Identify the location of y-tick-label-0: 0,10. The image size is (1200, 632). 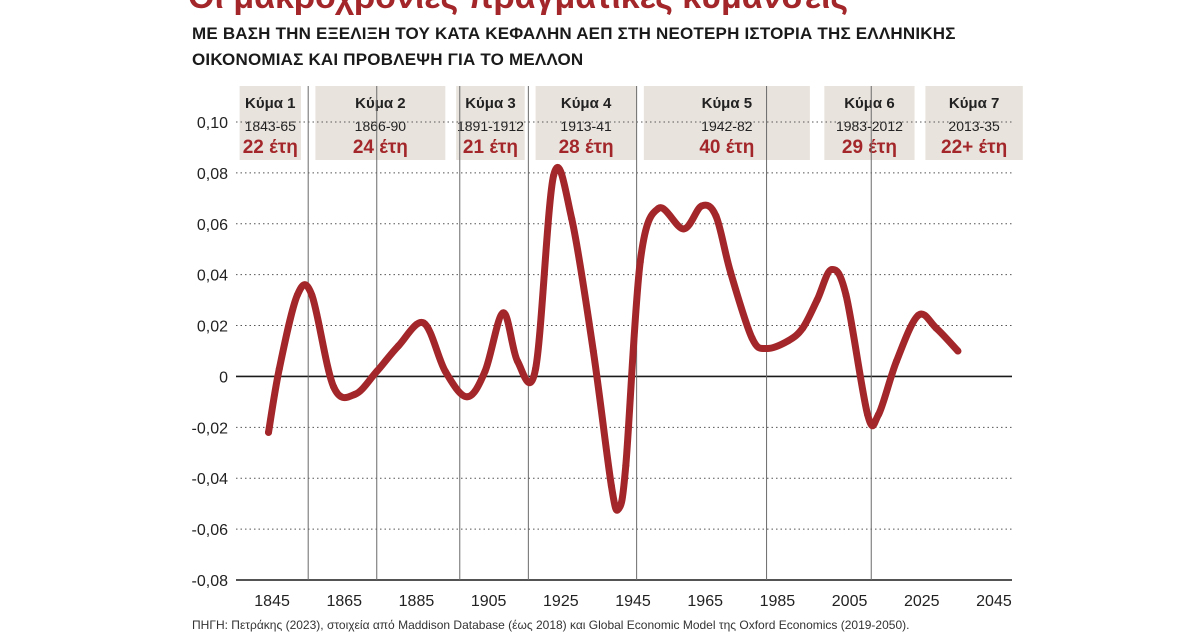
(212, 123).